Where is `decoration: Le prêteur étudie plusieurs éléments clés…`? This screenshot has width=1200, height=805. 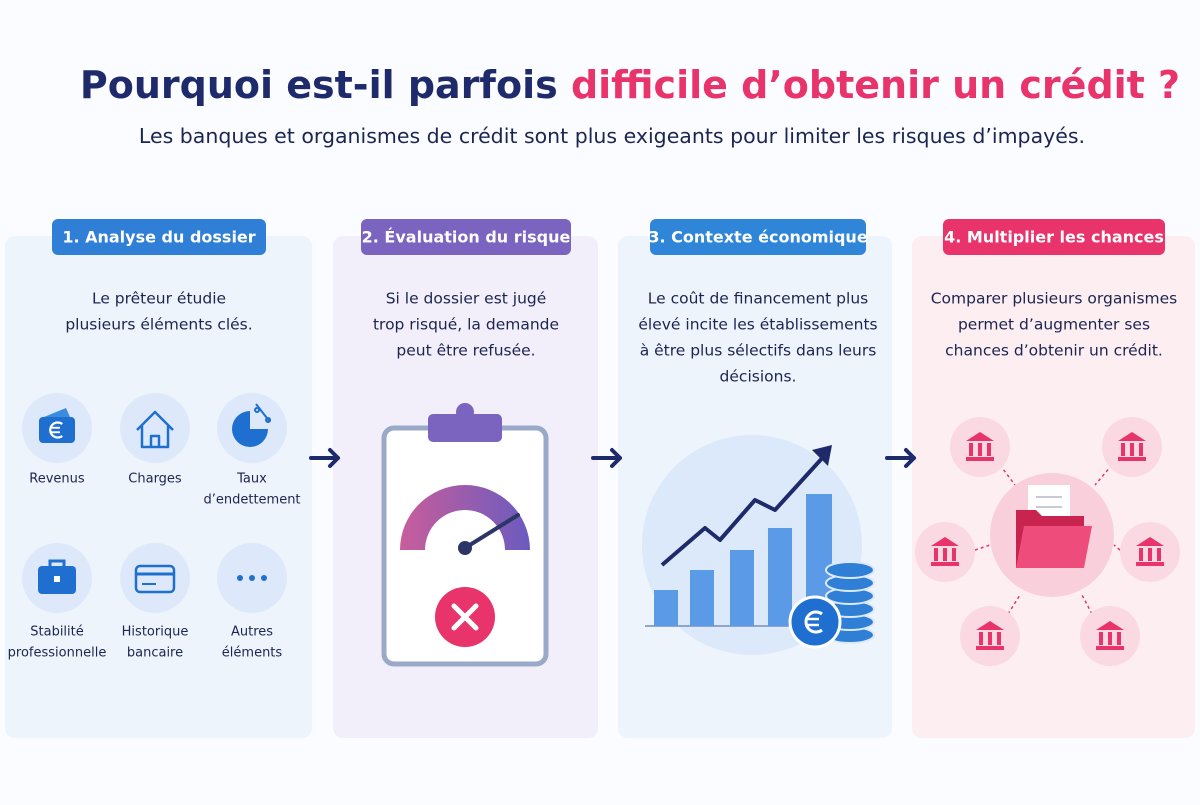
decoration: Le prêteur étudie plusieurs éléments clés… is located at coordinates (621, 338).